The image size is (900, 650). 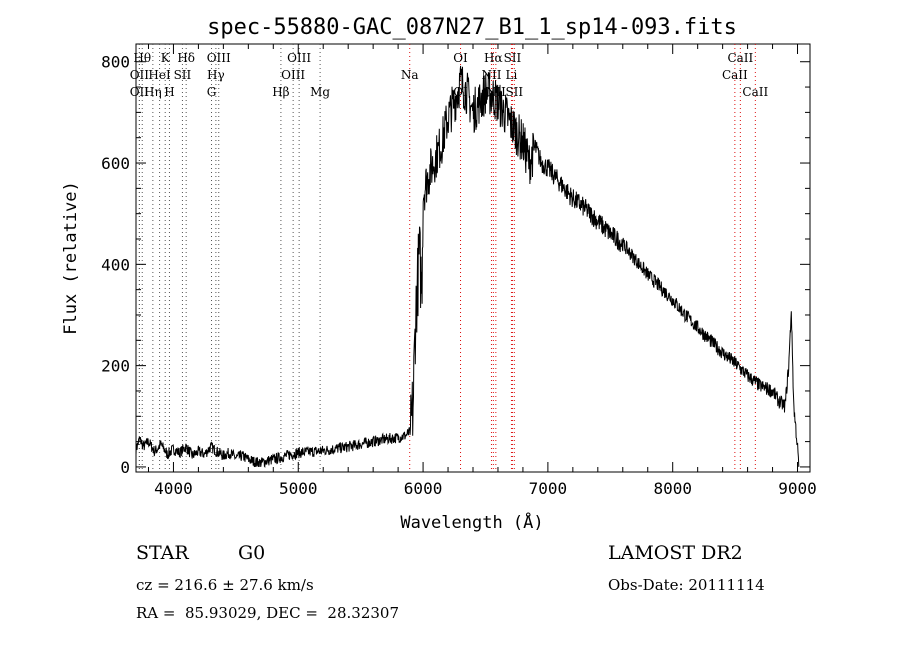 I want to click on chart-title: spec-55880-GAC_087N27_B1_1_sp14-093.fits, so click(x=472, y=27).